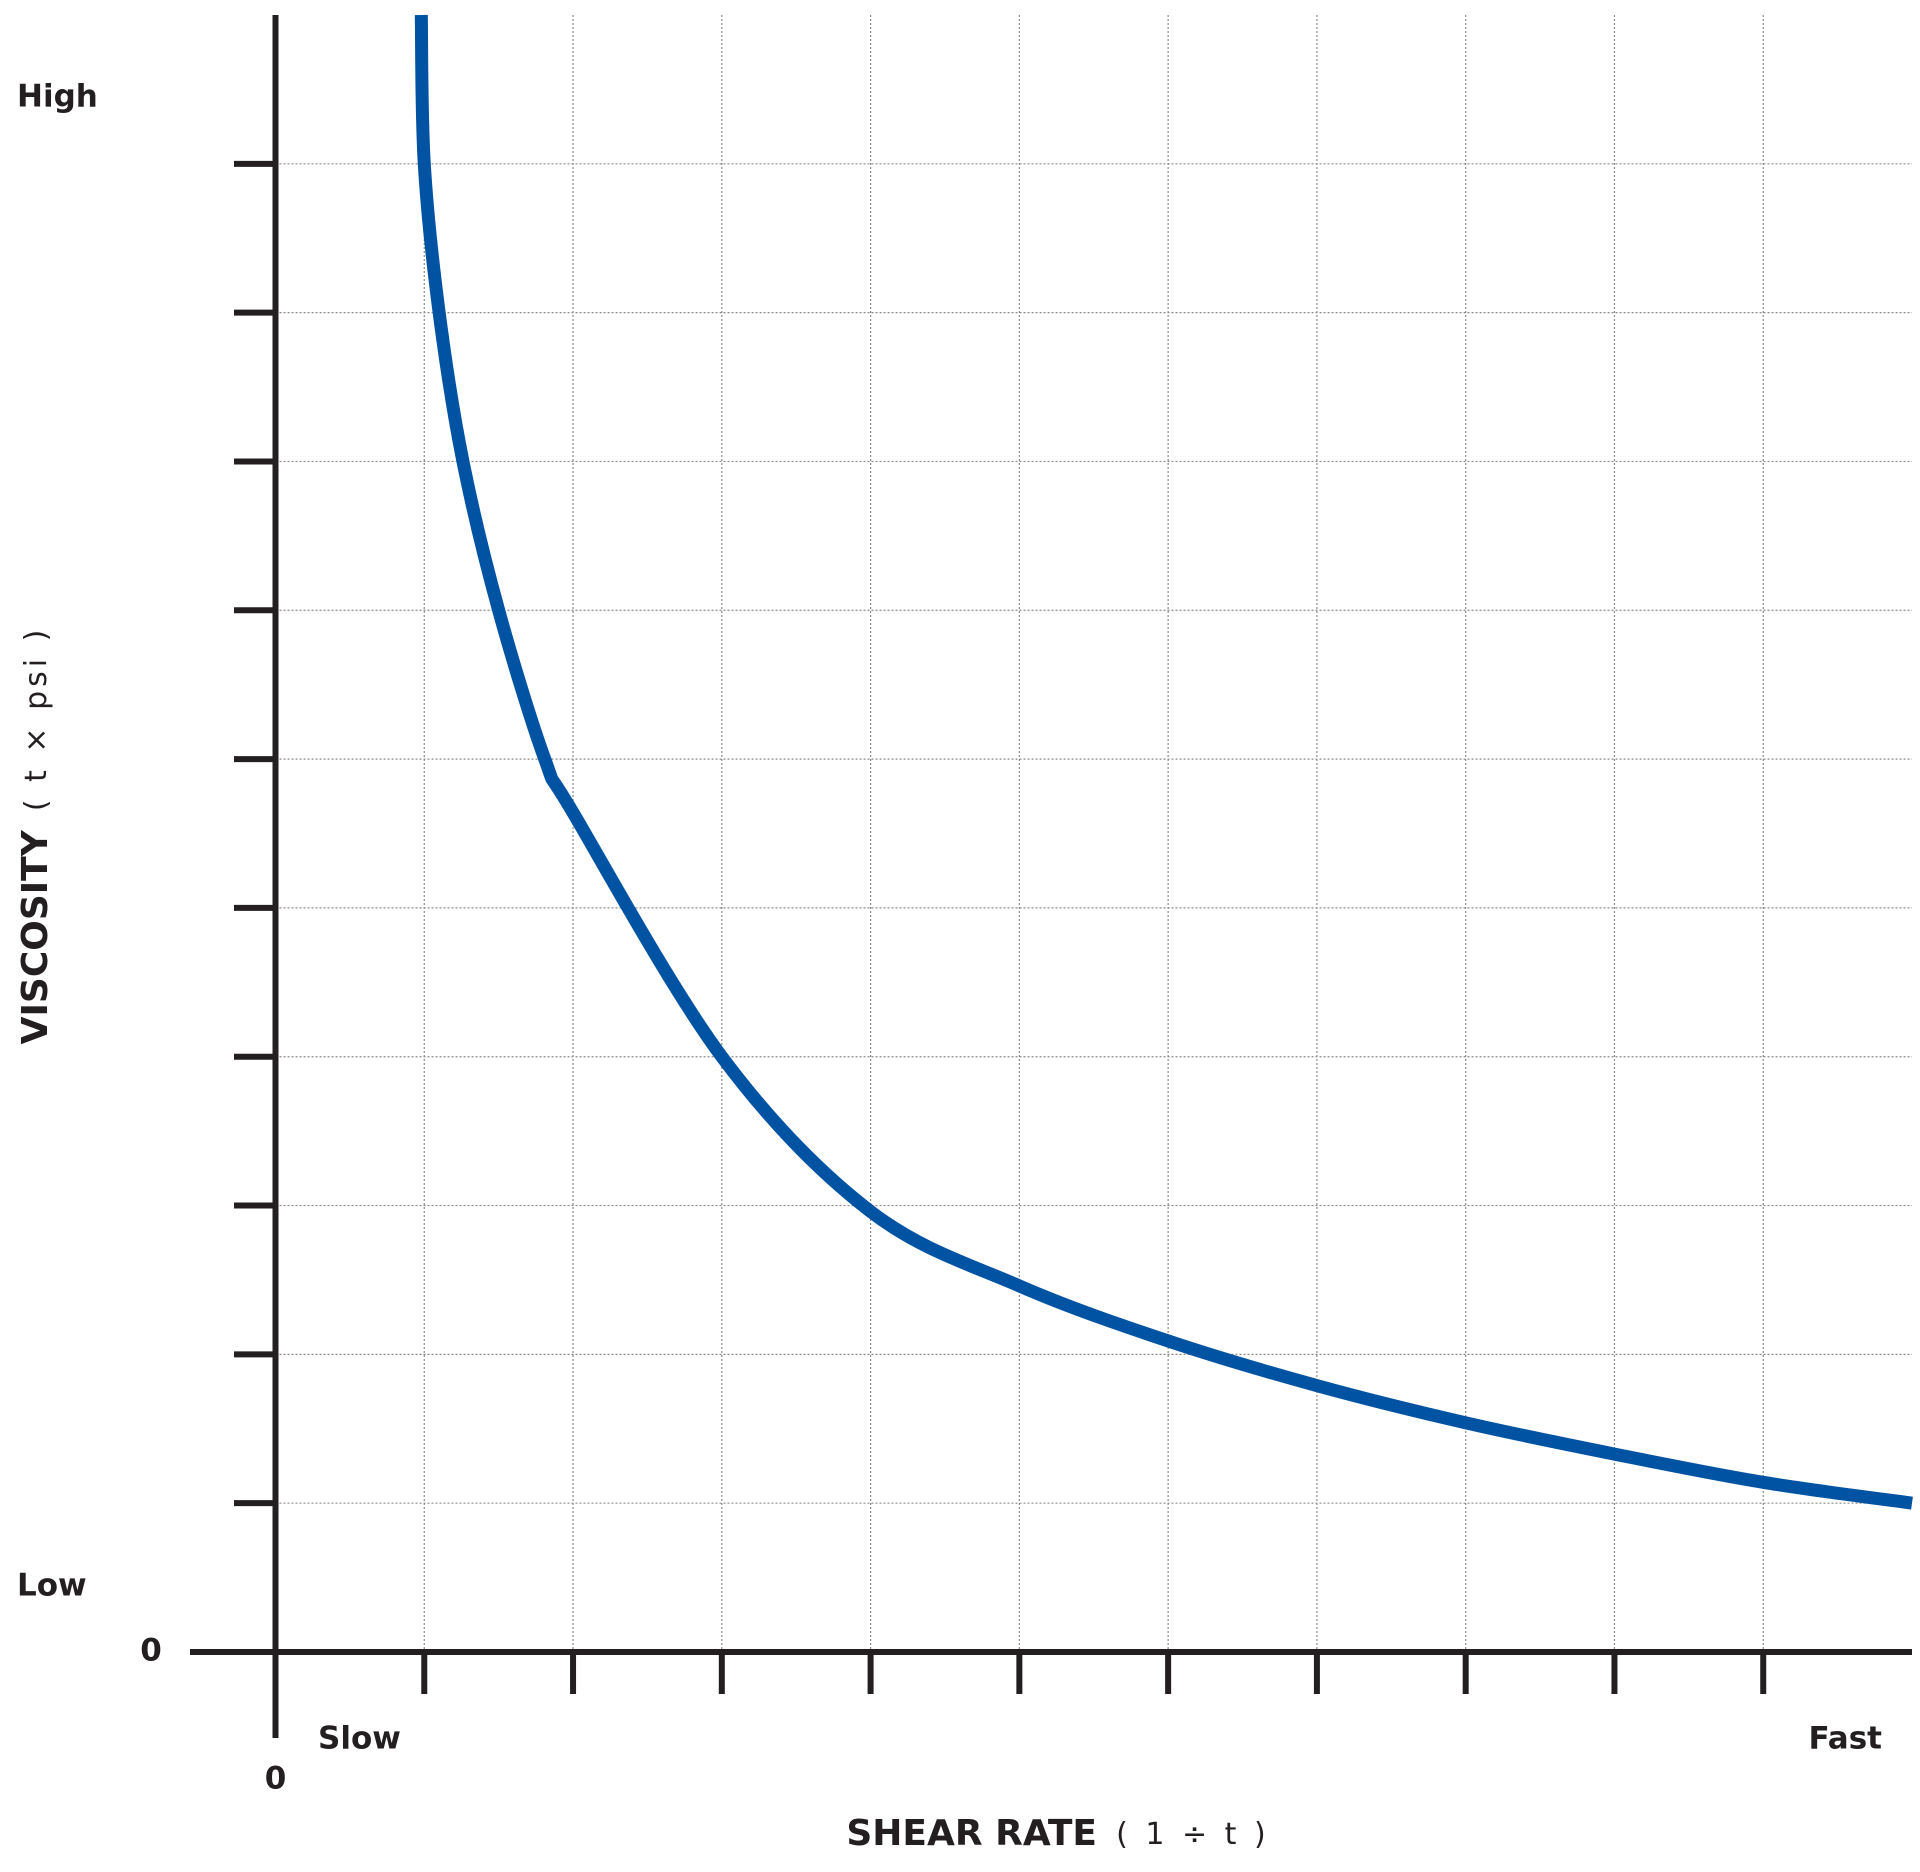  Describe the element at coordinates (1845, 1739) in the screenshot. I see `x-high-label: Fast` at that location.